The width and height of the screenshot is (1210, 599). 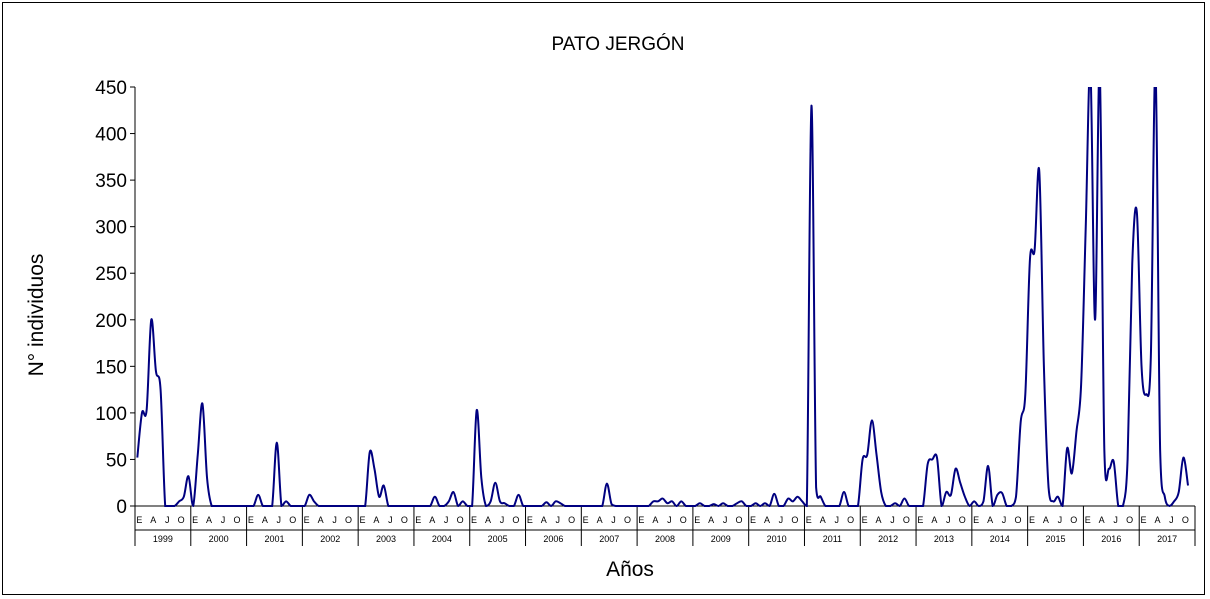 What do you see at coordinates (617, 44) in the screenshot?
I see `chart-title: PATO JERGÓN` at bounding box center [617, 44].